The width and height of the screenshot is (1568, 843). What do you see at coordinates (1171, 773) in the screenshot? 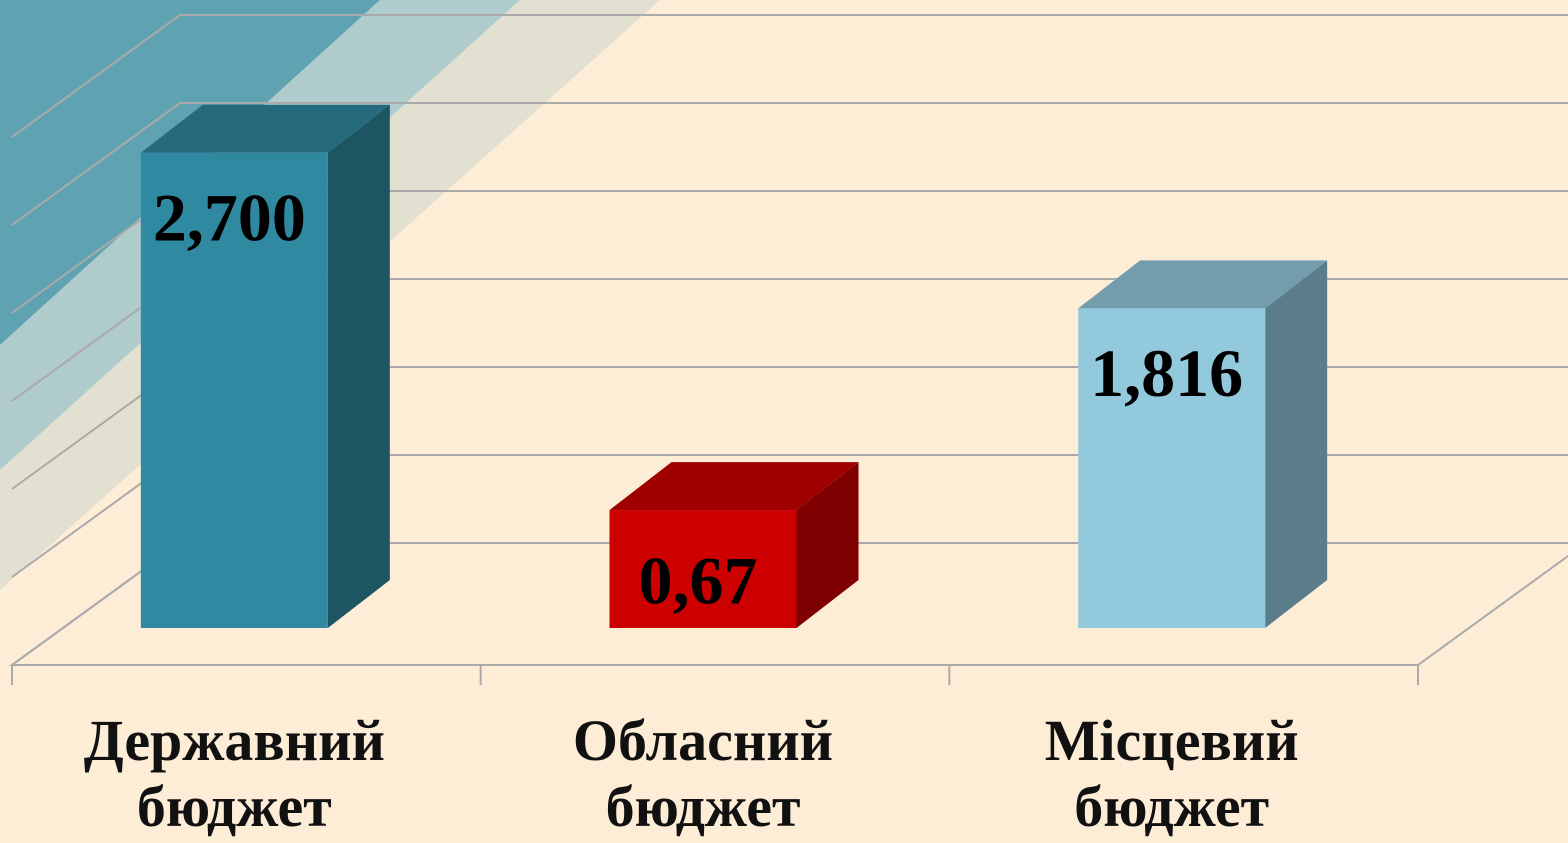
I see `x-tick-label: Місцевий бюджет` at bounding box center [1171, 773].